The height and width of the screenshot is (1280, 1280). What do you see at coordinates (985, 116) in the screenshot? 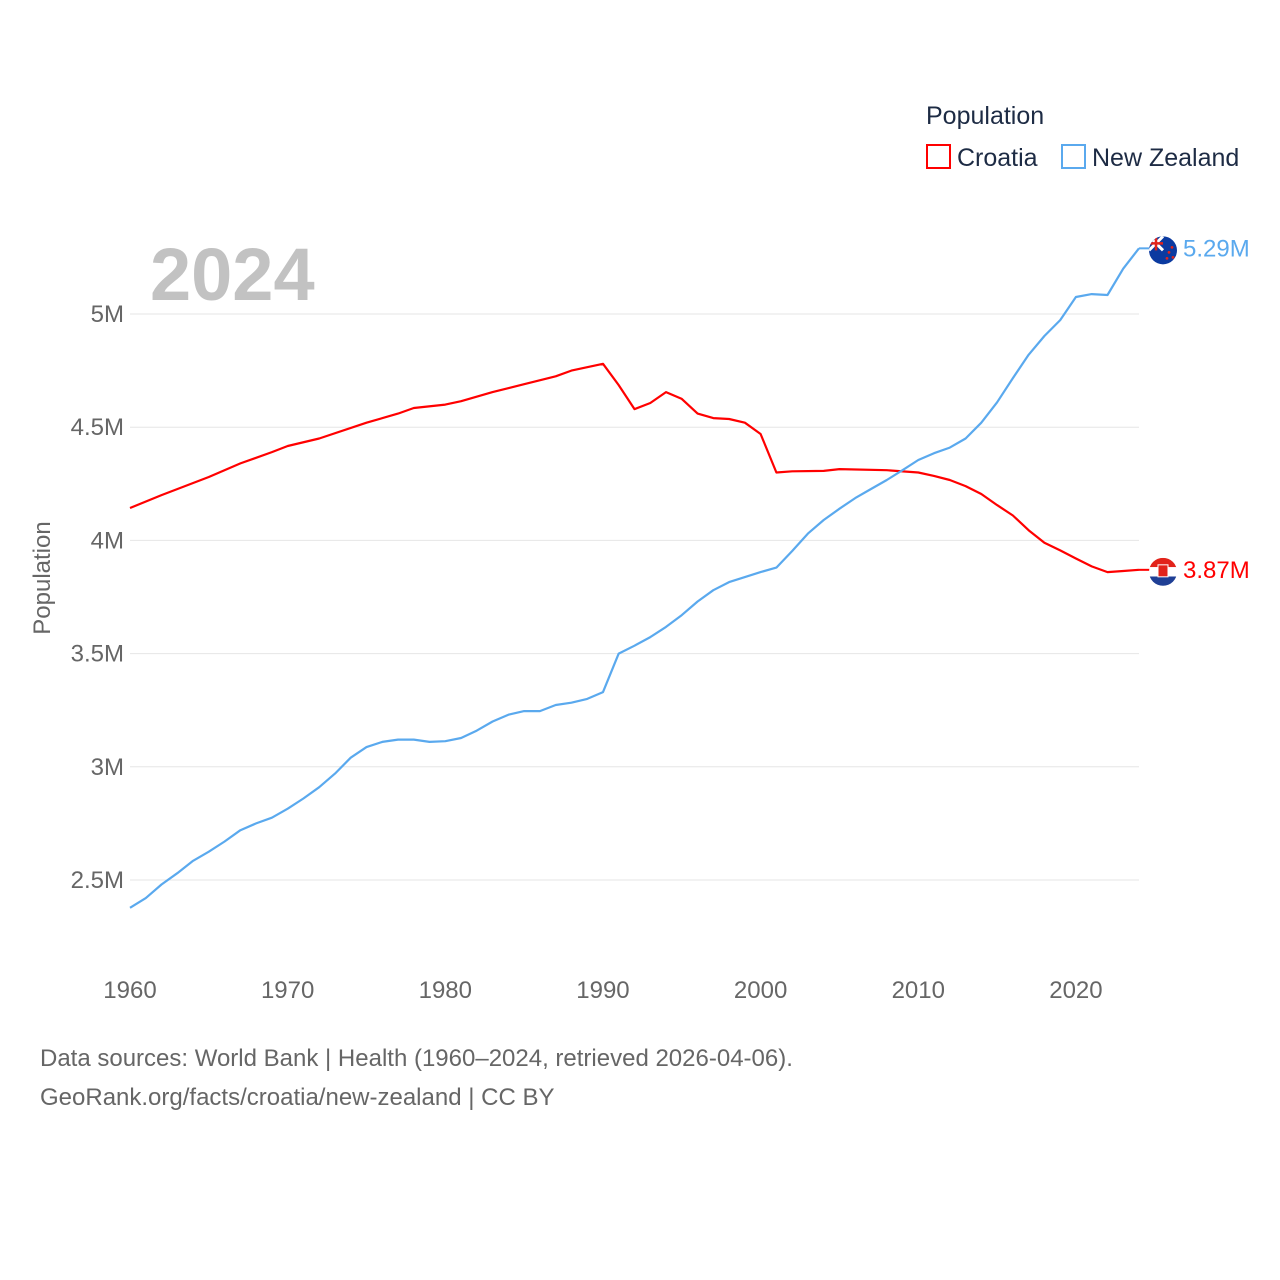
I see `legend-title: Population` at bounding box center [985, 116].